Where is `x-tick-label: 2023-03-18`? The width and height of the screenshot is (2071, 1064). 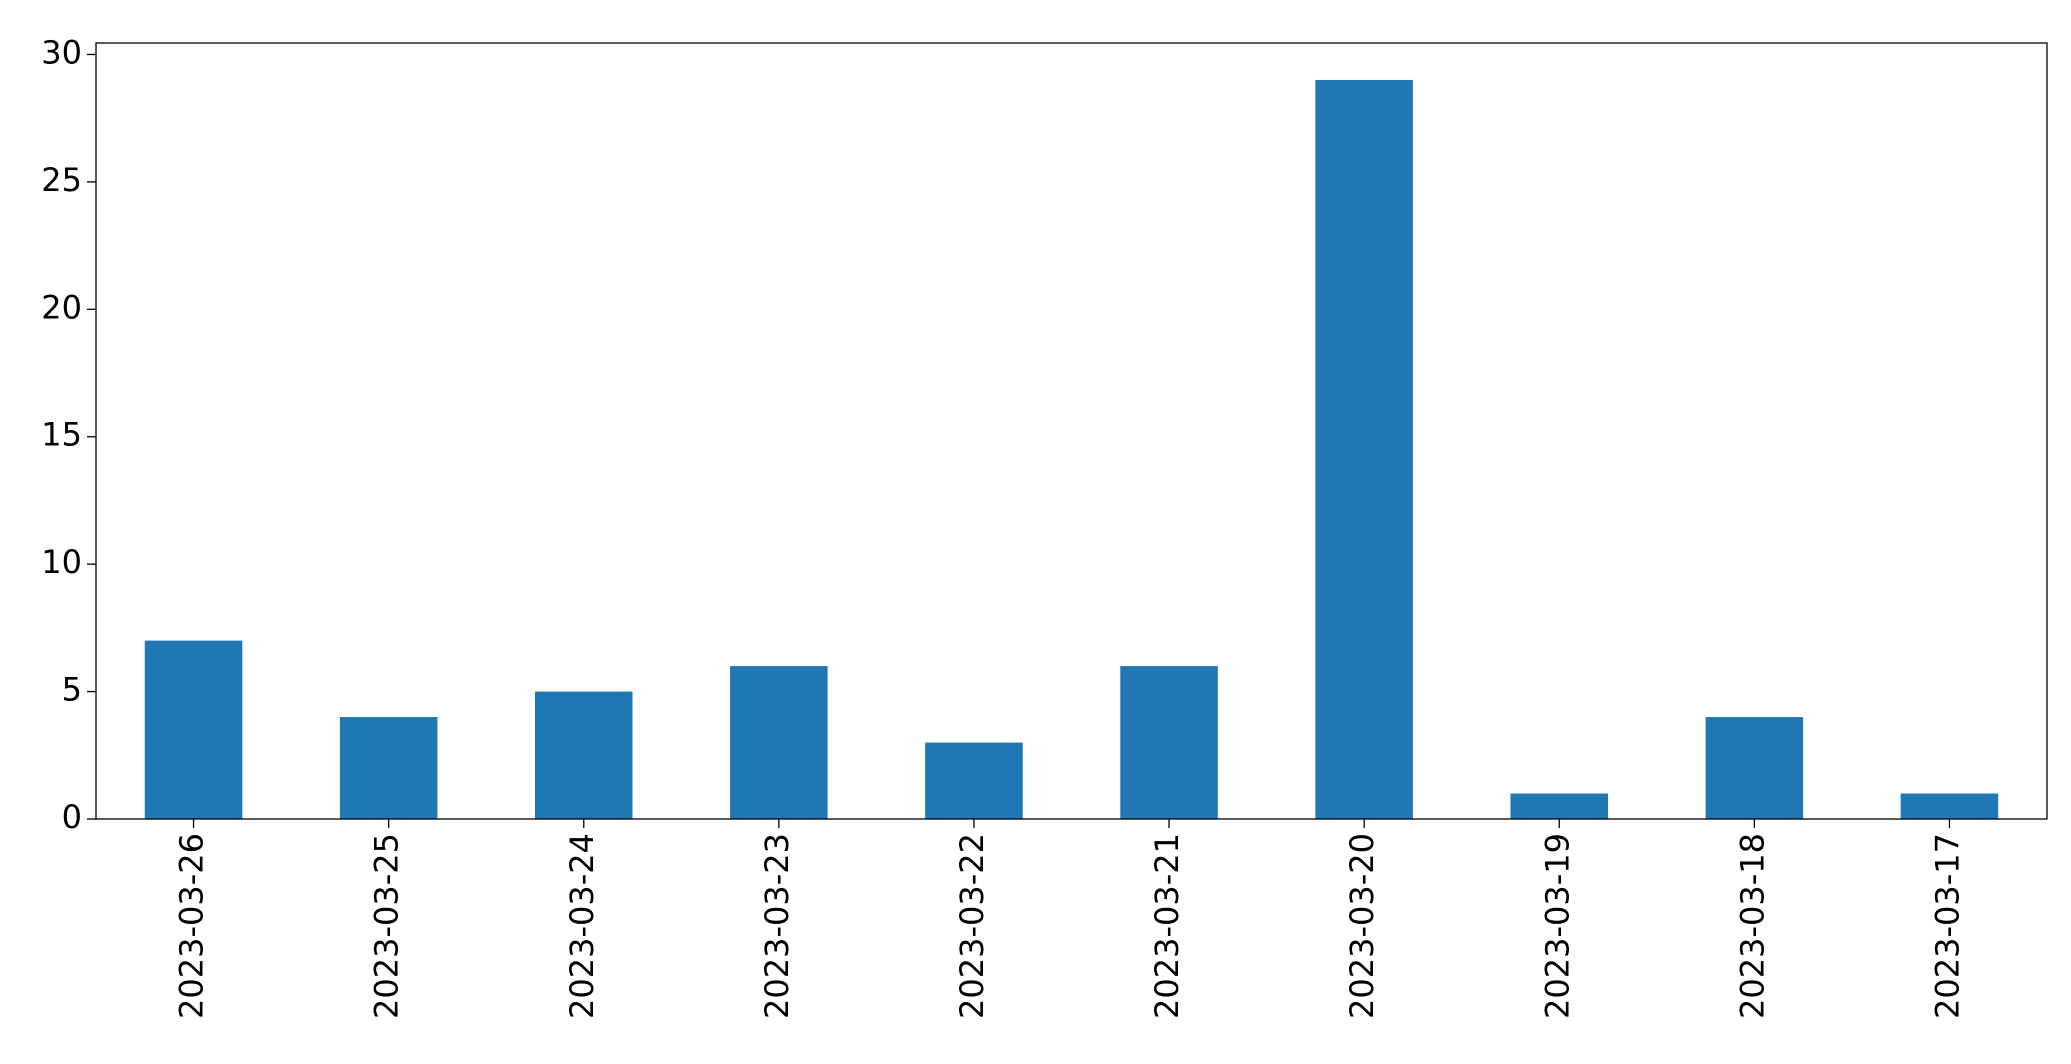
x-tick-label: 2023-03-18 is located at coordinates (1752, 926).